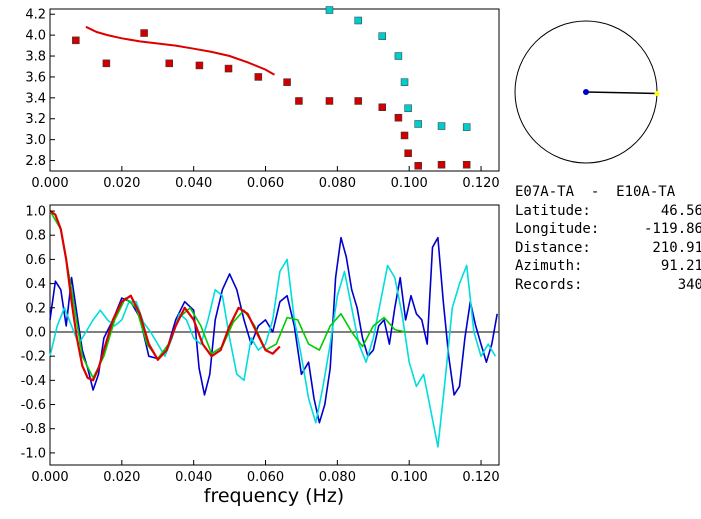 The width and height of the screenshot is (701, 519). Describe the element at coordinates (689, 284) in the screenshot. I see `records-value: 340` at that location.